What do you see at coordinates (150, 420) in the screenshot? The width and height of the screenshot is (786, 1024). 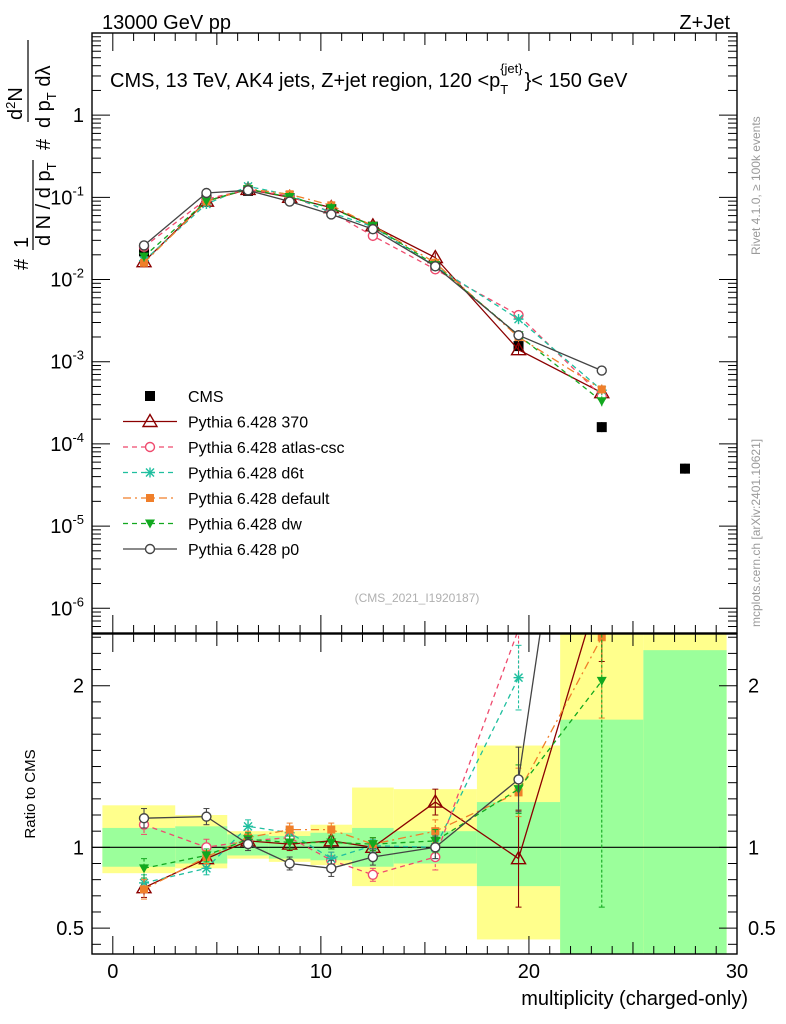 I see `legend-marker-p370` at bounding box center [150, 420].